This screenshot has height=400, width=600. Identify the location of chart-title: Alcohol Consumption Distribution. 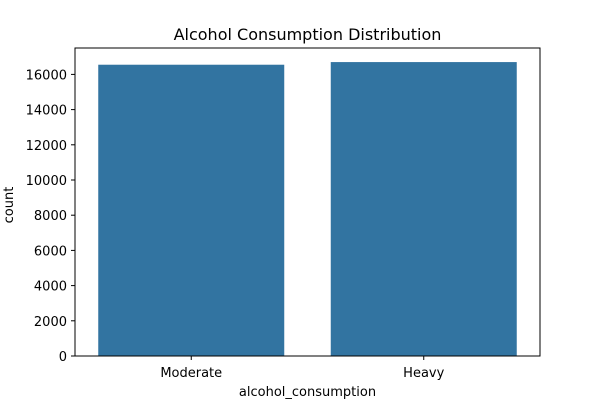
(308, 34).